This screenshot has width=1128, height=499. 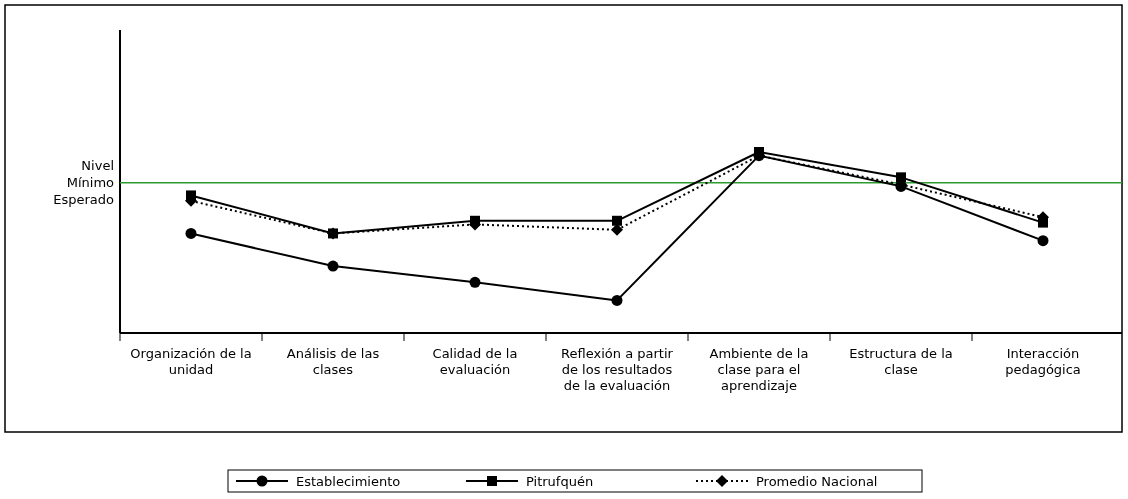 I want to click on x-tick-label: Análisis de las clases, so click(x=333, y=361).